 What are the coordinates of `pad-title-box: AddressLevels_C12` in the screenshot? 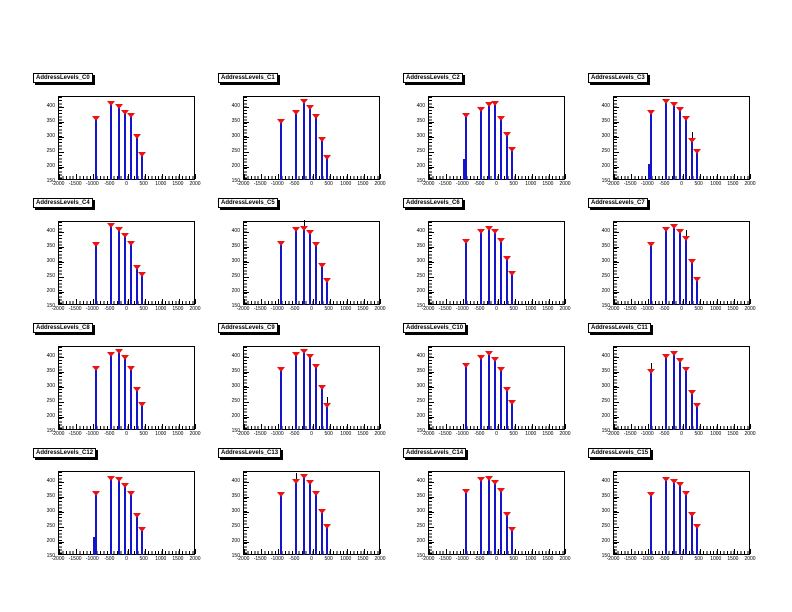 It's located at (65, 453).